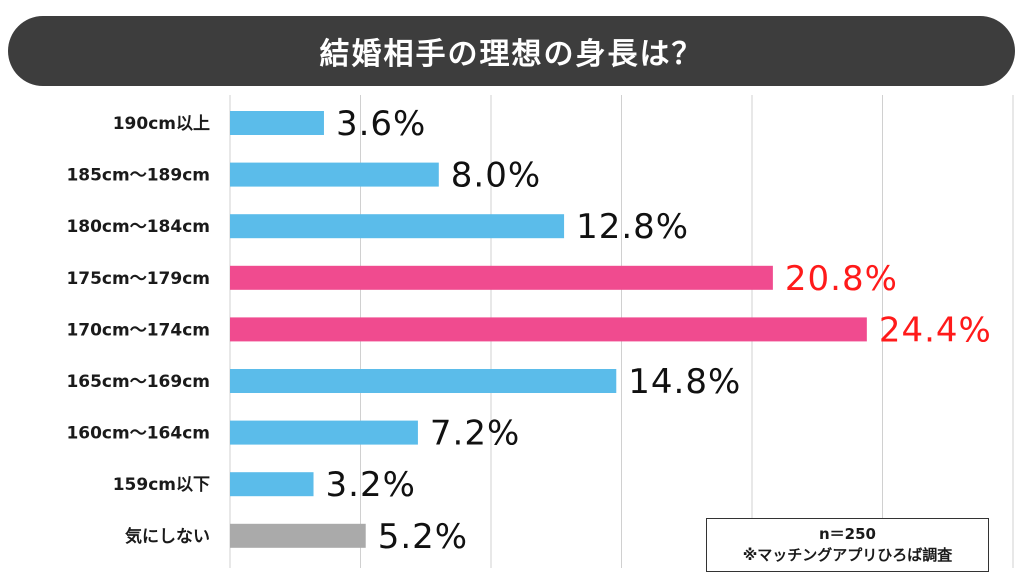 The height and width of the screenshot is (576, 1024). What do you see at coordinates (138, 279) in the screenshot?
I see `category-label: 175cm～179cm` at bounding box center [138, 279].